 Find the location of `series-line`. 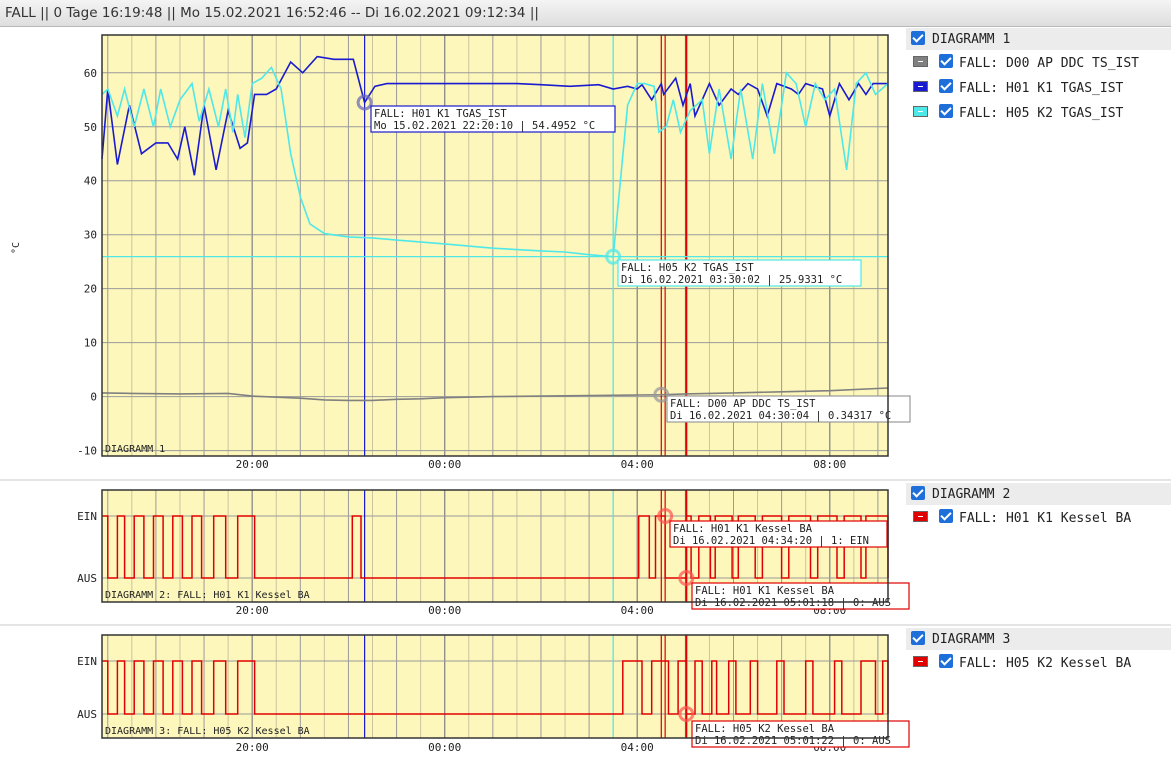

series-line is located at coordinates (495, 394).